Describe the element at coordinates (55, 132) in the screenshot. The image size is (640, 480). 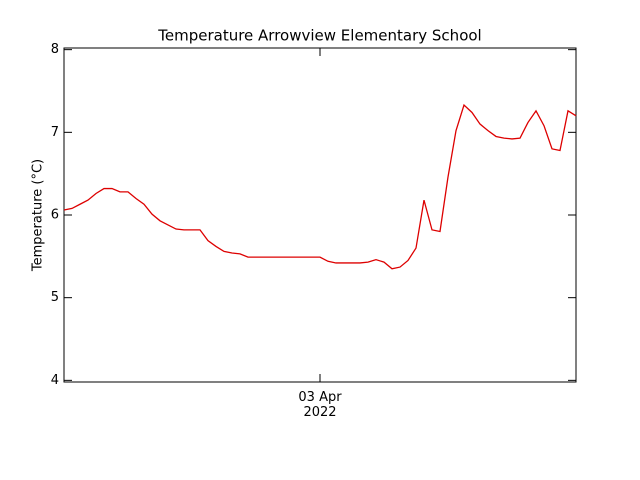
I see `y-tick-label: 7` at that location.